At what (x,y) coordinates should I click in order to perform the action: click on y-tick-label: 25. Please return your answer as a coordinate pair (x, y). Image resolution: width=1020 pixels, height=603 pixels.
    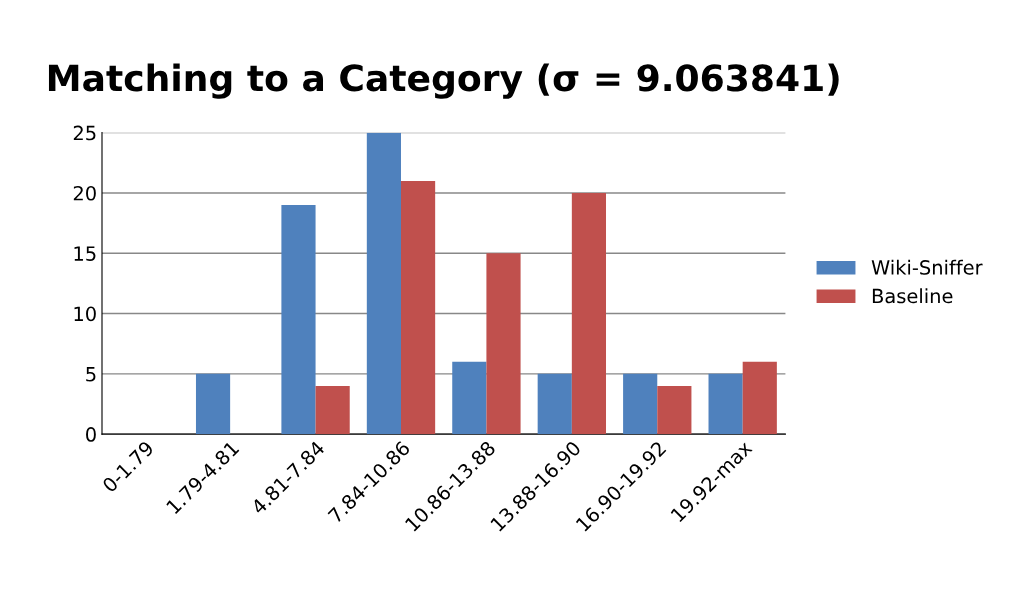
    Looking at the image, I should click on (84, 133).